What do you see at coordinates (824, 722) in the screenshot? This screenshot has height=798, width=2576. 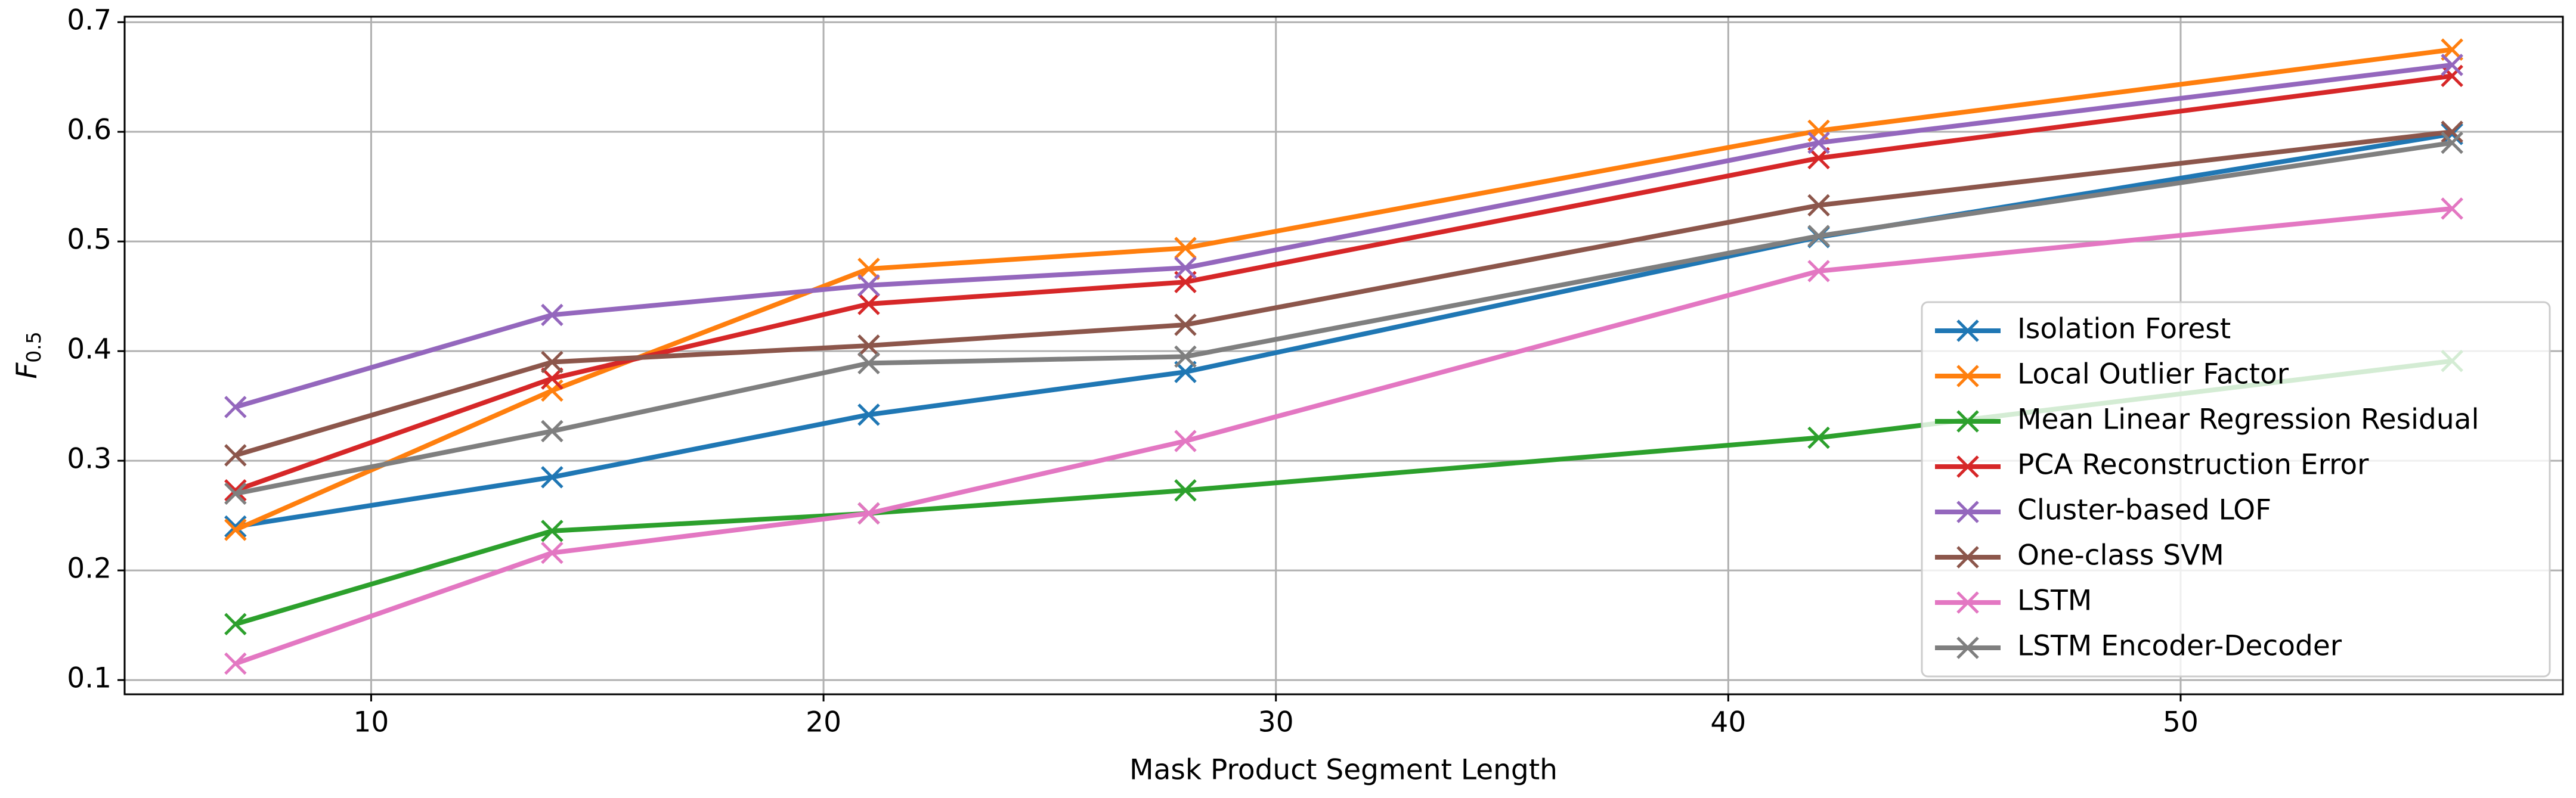 I see `x-tick-label: 20` at bounding box center [824, 722].